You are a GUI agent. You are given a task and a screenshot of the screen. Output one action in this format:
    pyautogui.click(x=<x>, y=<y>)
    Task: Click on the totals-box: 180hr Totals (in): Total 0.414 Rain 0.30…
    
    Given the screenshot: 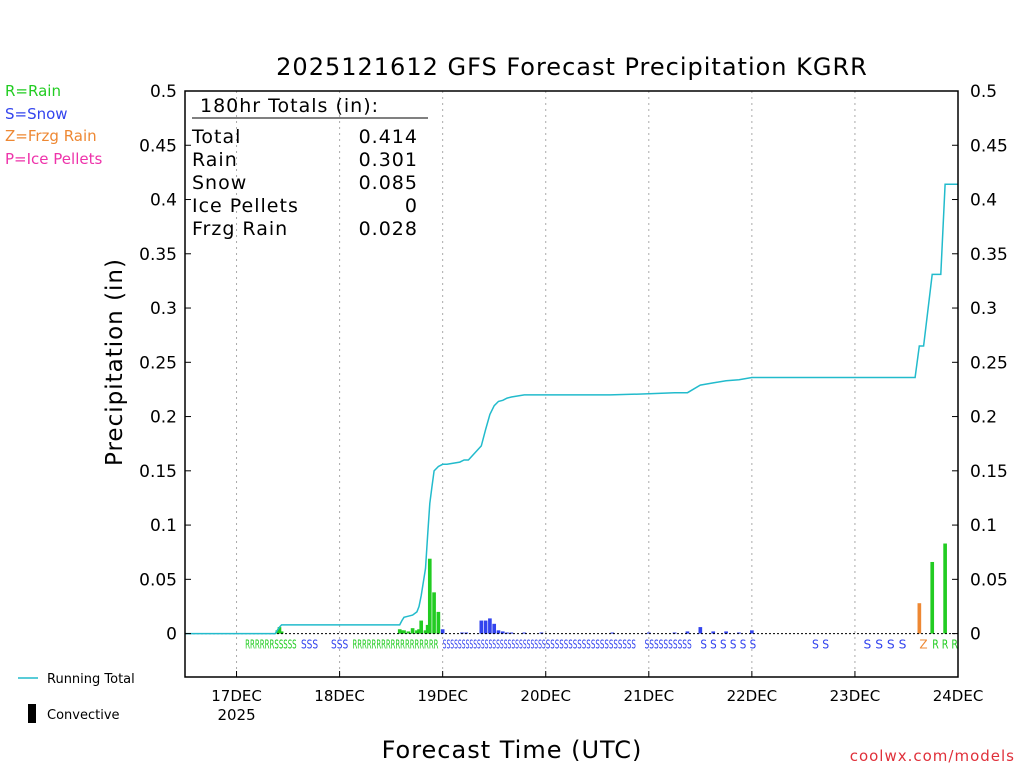 What is the action you would take?
    pyautogui.click(x=309, y=167)
    